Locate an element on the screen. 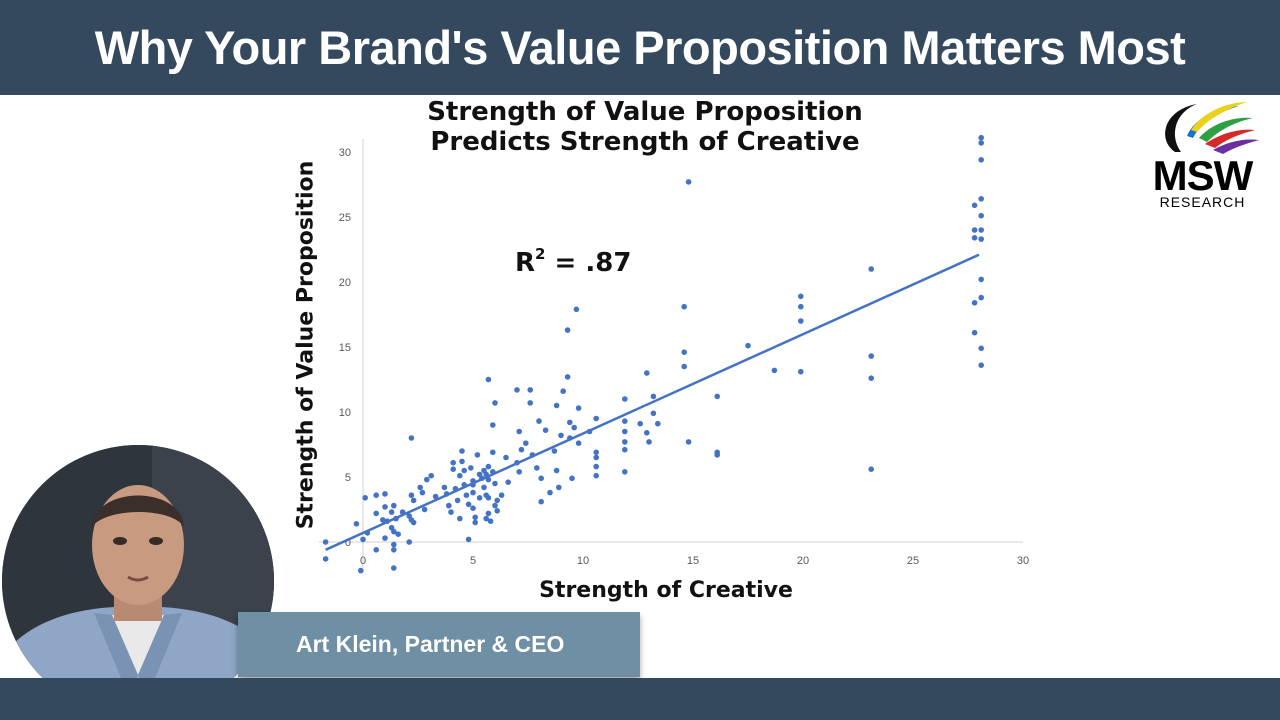  y-tick-label: 20 is located at coordinates (345, 283).